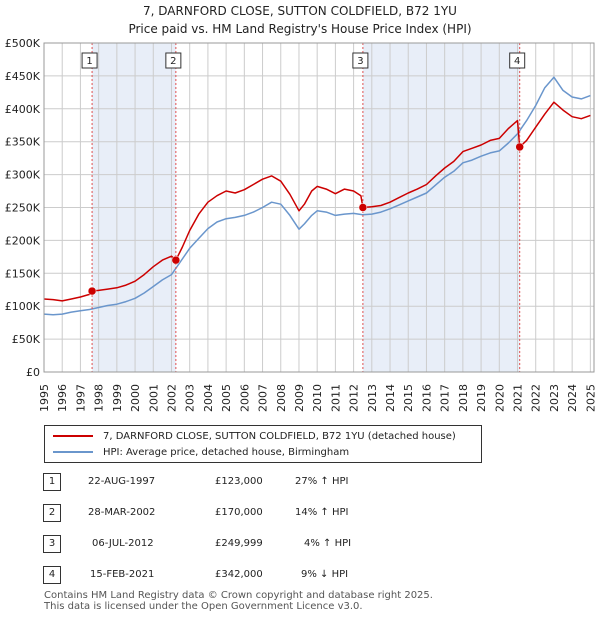  What do you see at coordinates (52, 482) in the screenshot?
I see `sale-number-badge: 1` at bounding box center [52, 482].